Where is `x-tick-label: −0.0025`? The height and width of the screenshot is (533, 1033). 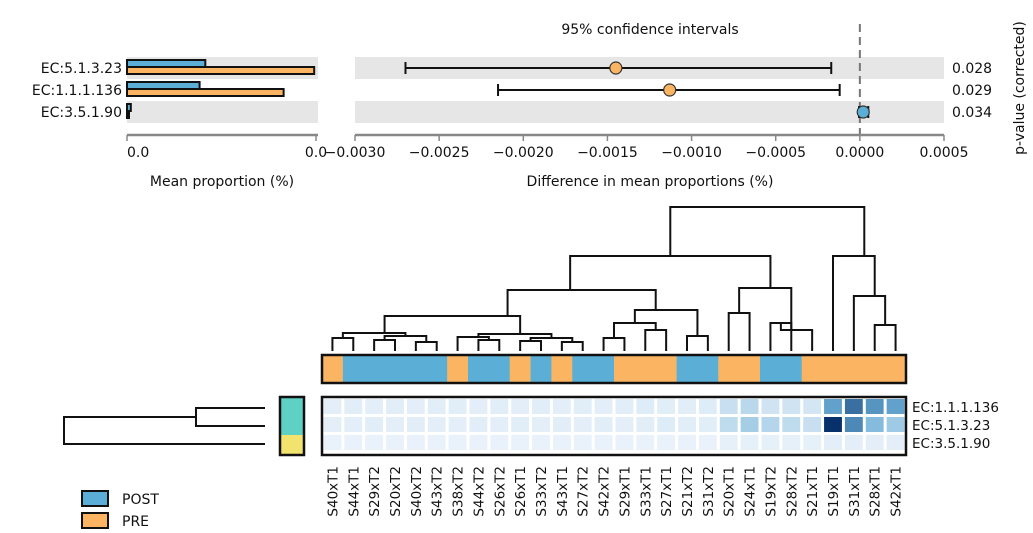
x-tick-label: −0.0025 is located at coordinates (439, 153).